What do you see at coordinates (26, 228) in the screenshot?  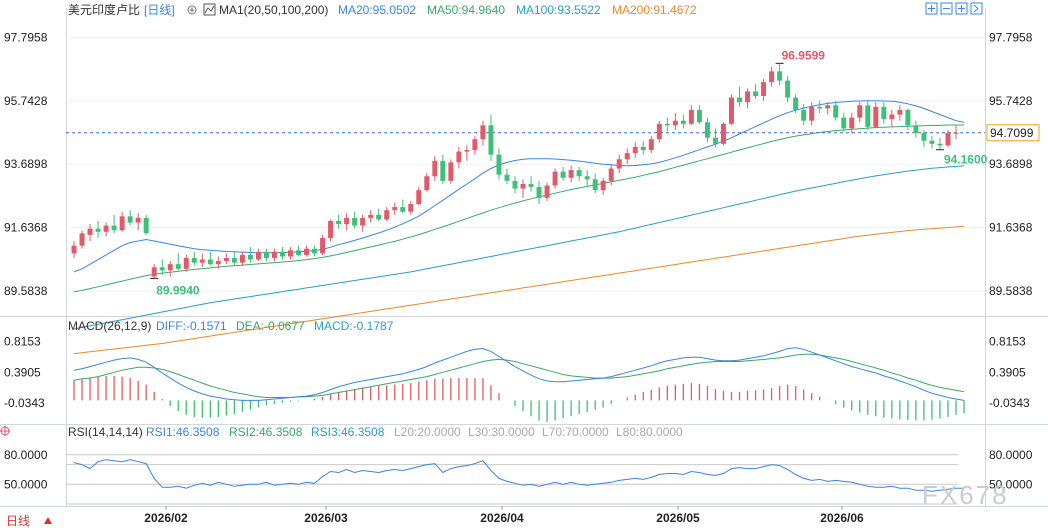 I see `price-tick-left: 91.6368` at bounding box center [26, 228].